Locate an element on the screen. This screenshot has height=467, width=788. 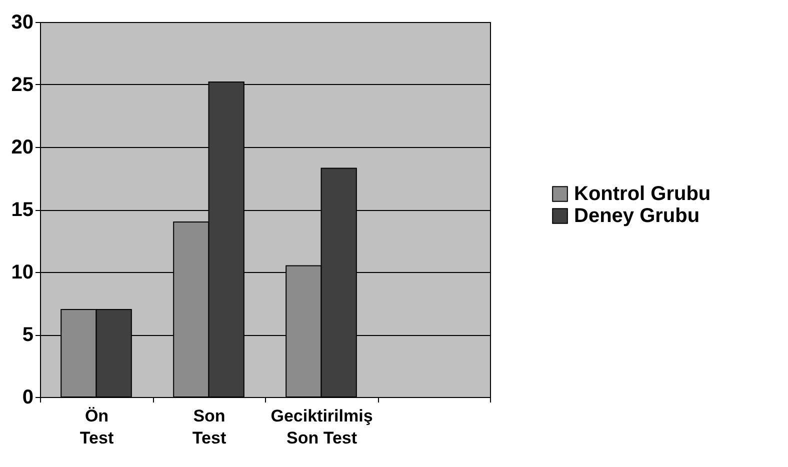
y-tick-label: 0 is located at coordinates (28, 397).